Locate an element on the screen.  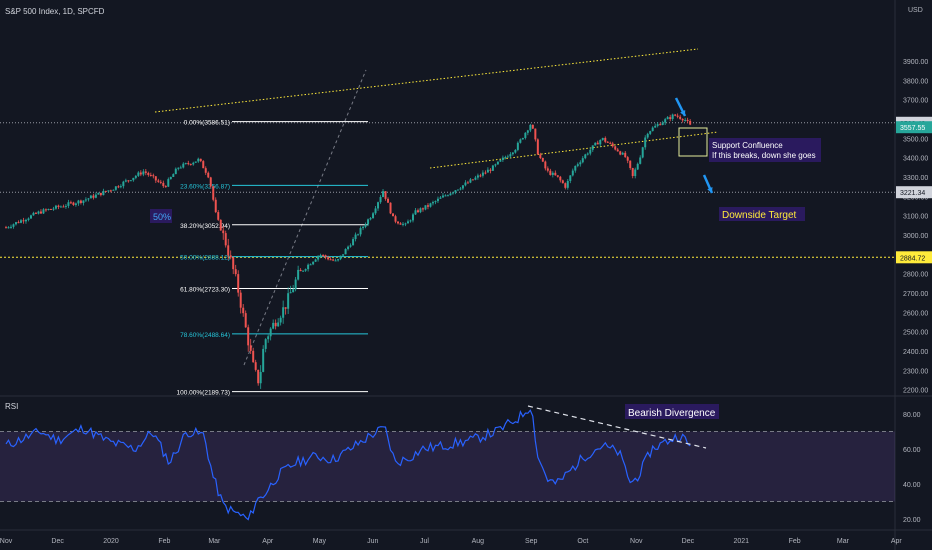
fib-level-label: 23.60%(3256.87) is located at coordinates (205, 186).